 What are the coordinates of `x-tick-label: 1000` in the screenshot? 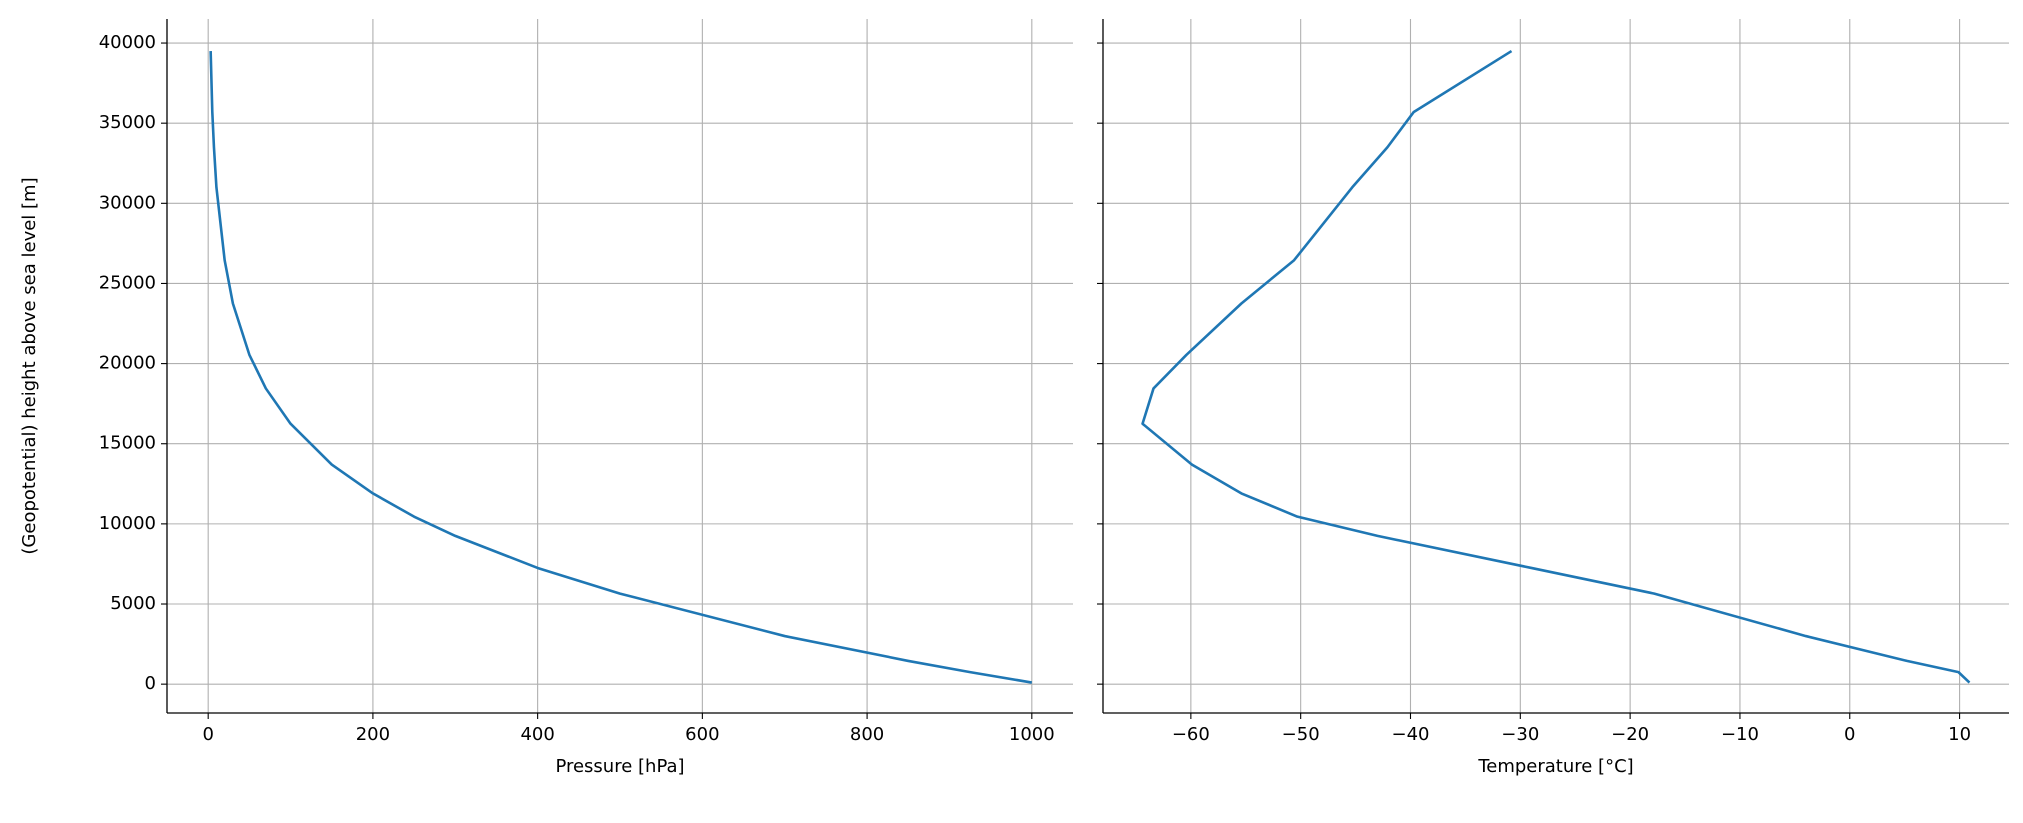 It's located at (1032, 734).